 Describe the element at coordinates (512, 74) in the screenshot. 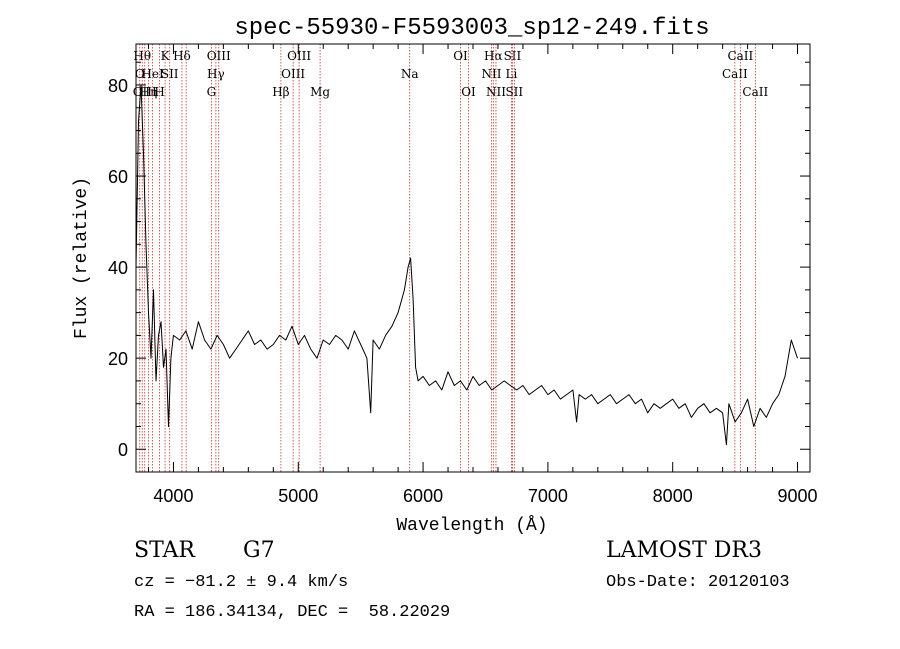

I see `marker-label-23: Li` at that location.